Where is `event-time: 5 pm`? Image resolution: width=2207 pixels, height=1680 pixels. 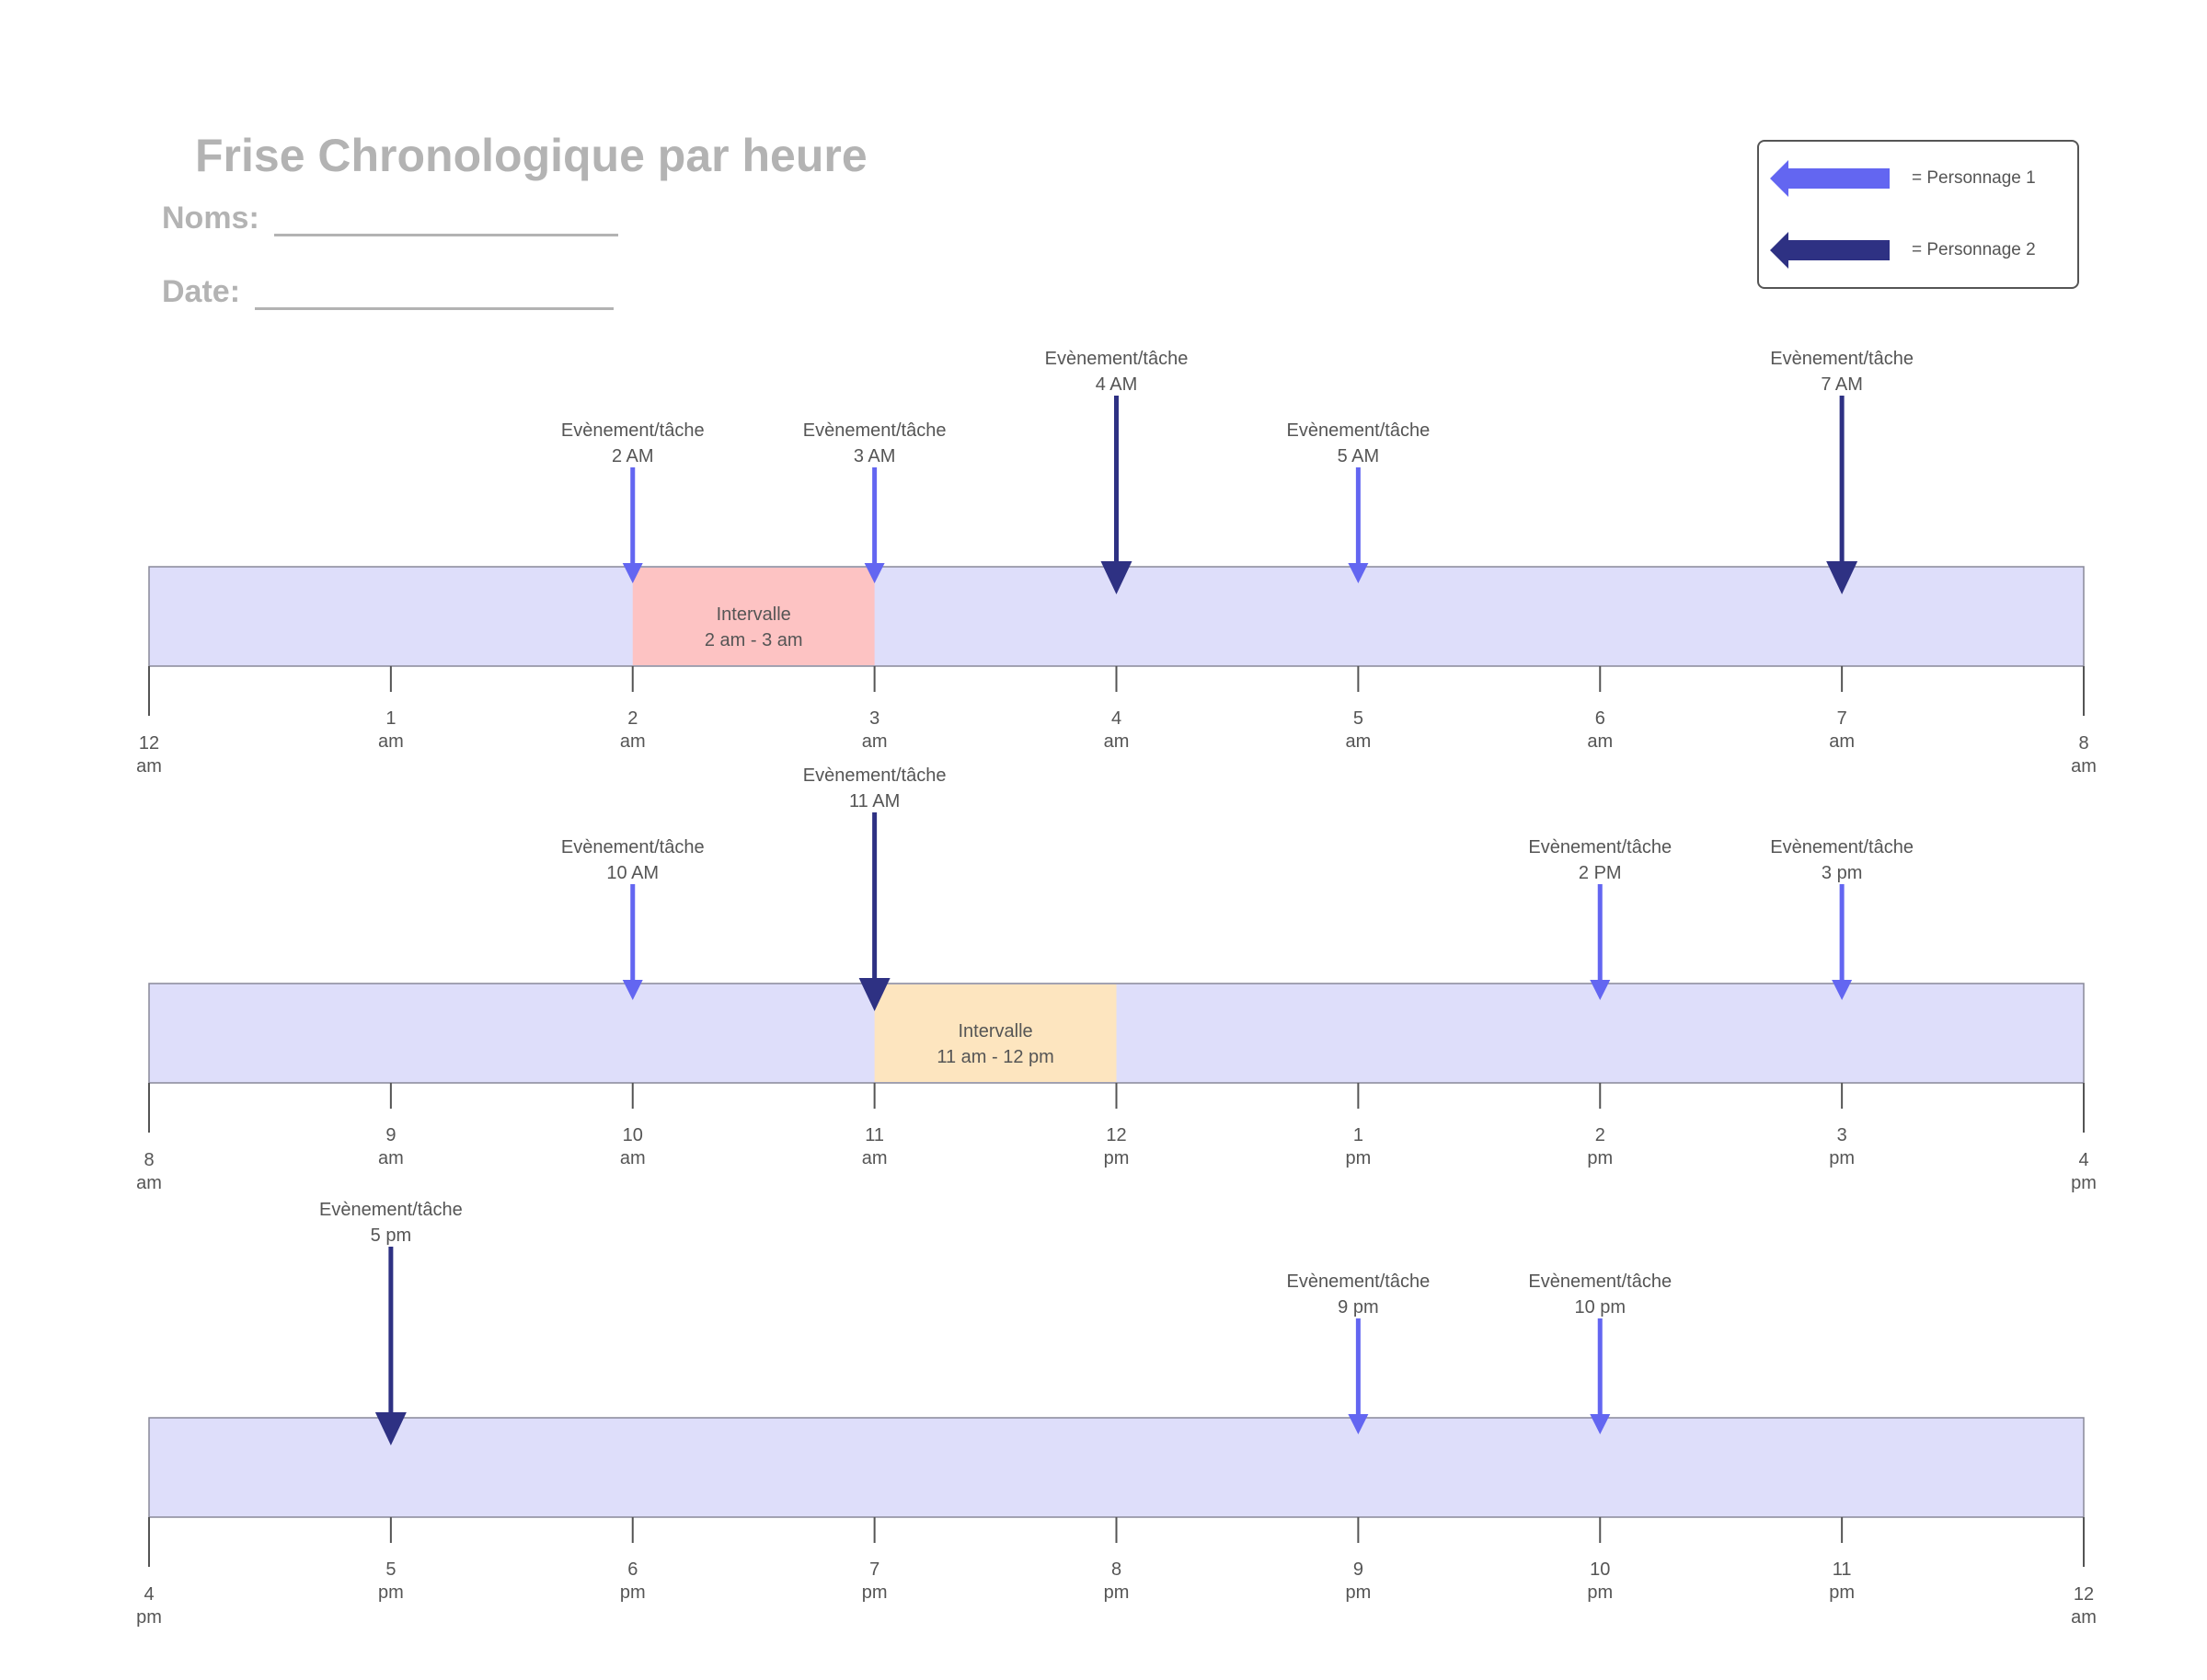 event-time: 5 pm is located at coordinates (391, 1235).